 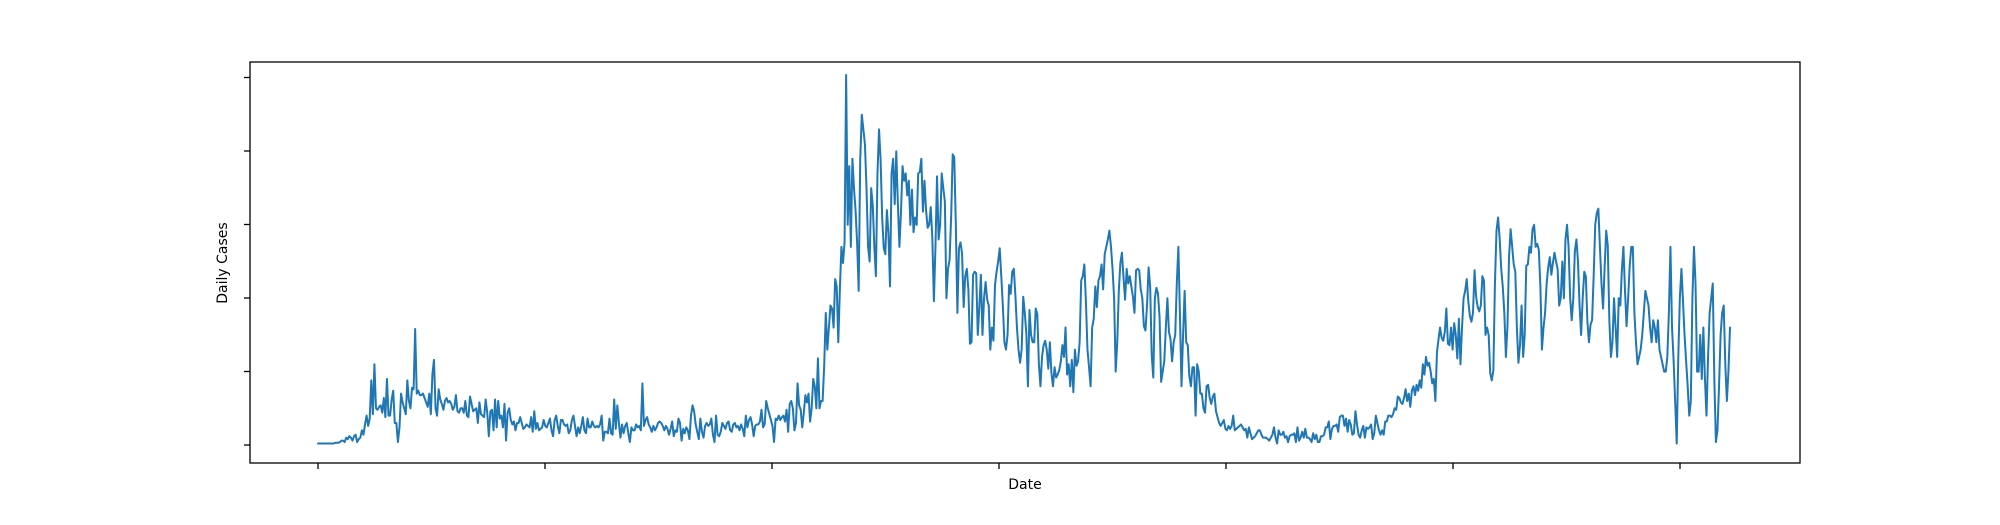 I want to click on y-axis-label: Daily Cases, so click(x=223, y=262).